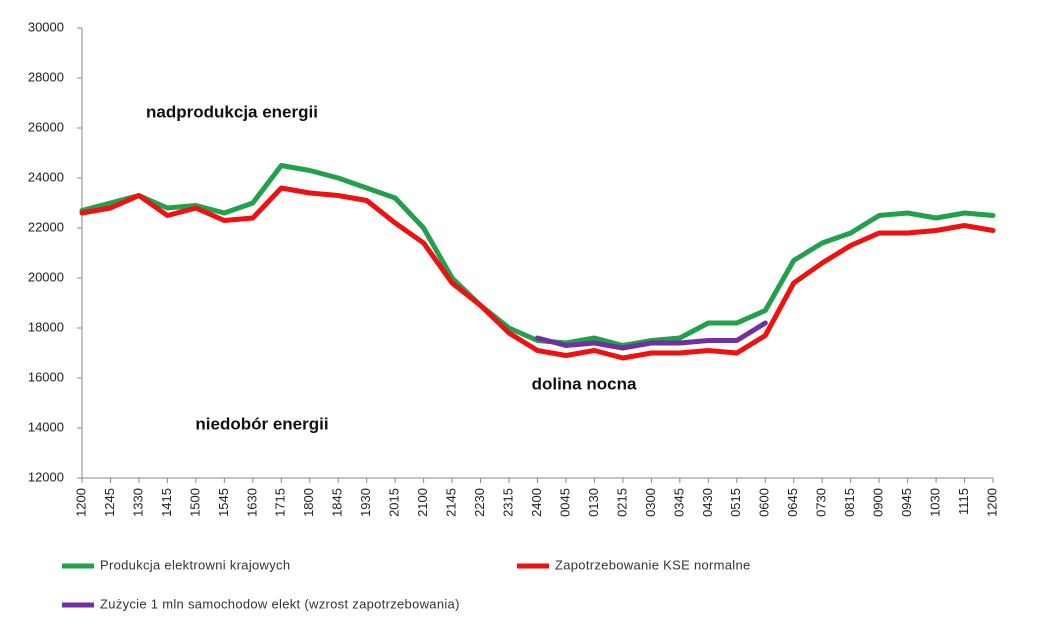  I want to click on x-tick-label: 0515, so click(735, 502).